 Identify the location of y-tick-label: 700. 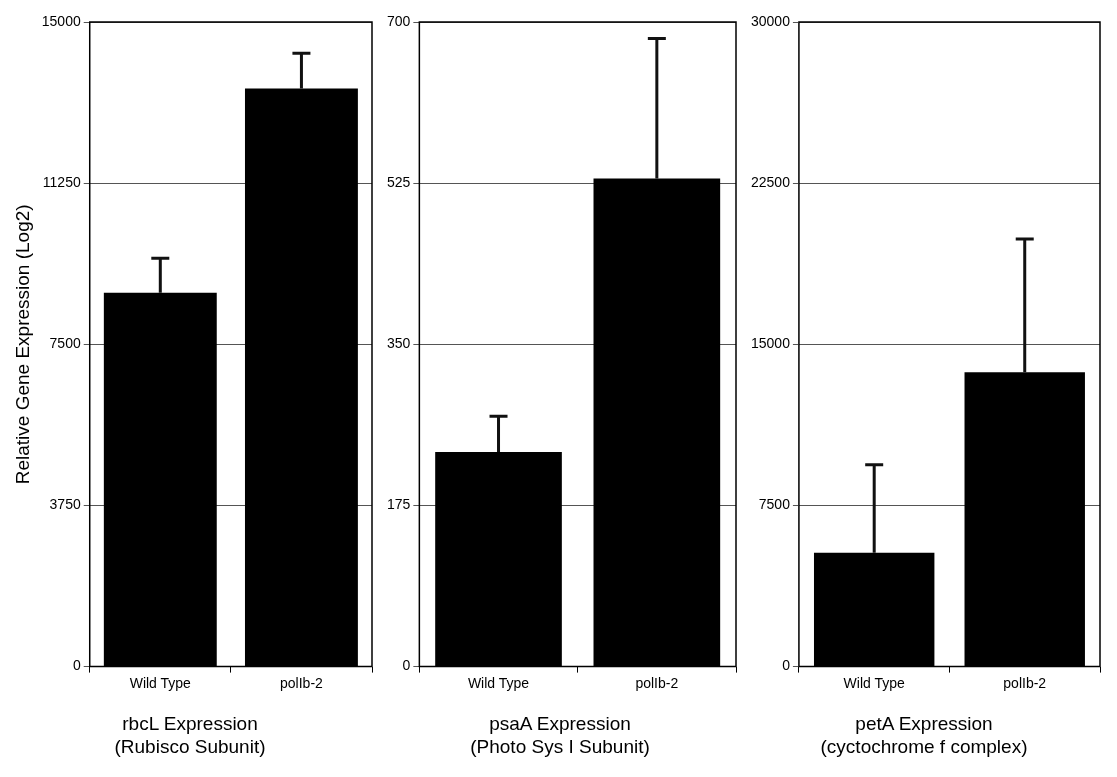
(399, 20).